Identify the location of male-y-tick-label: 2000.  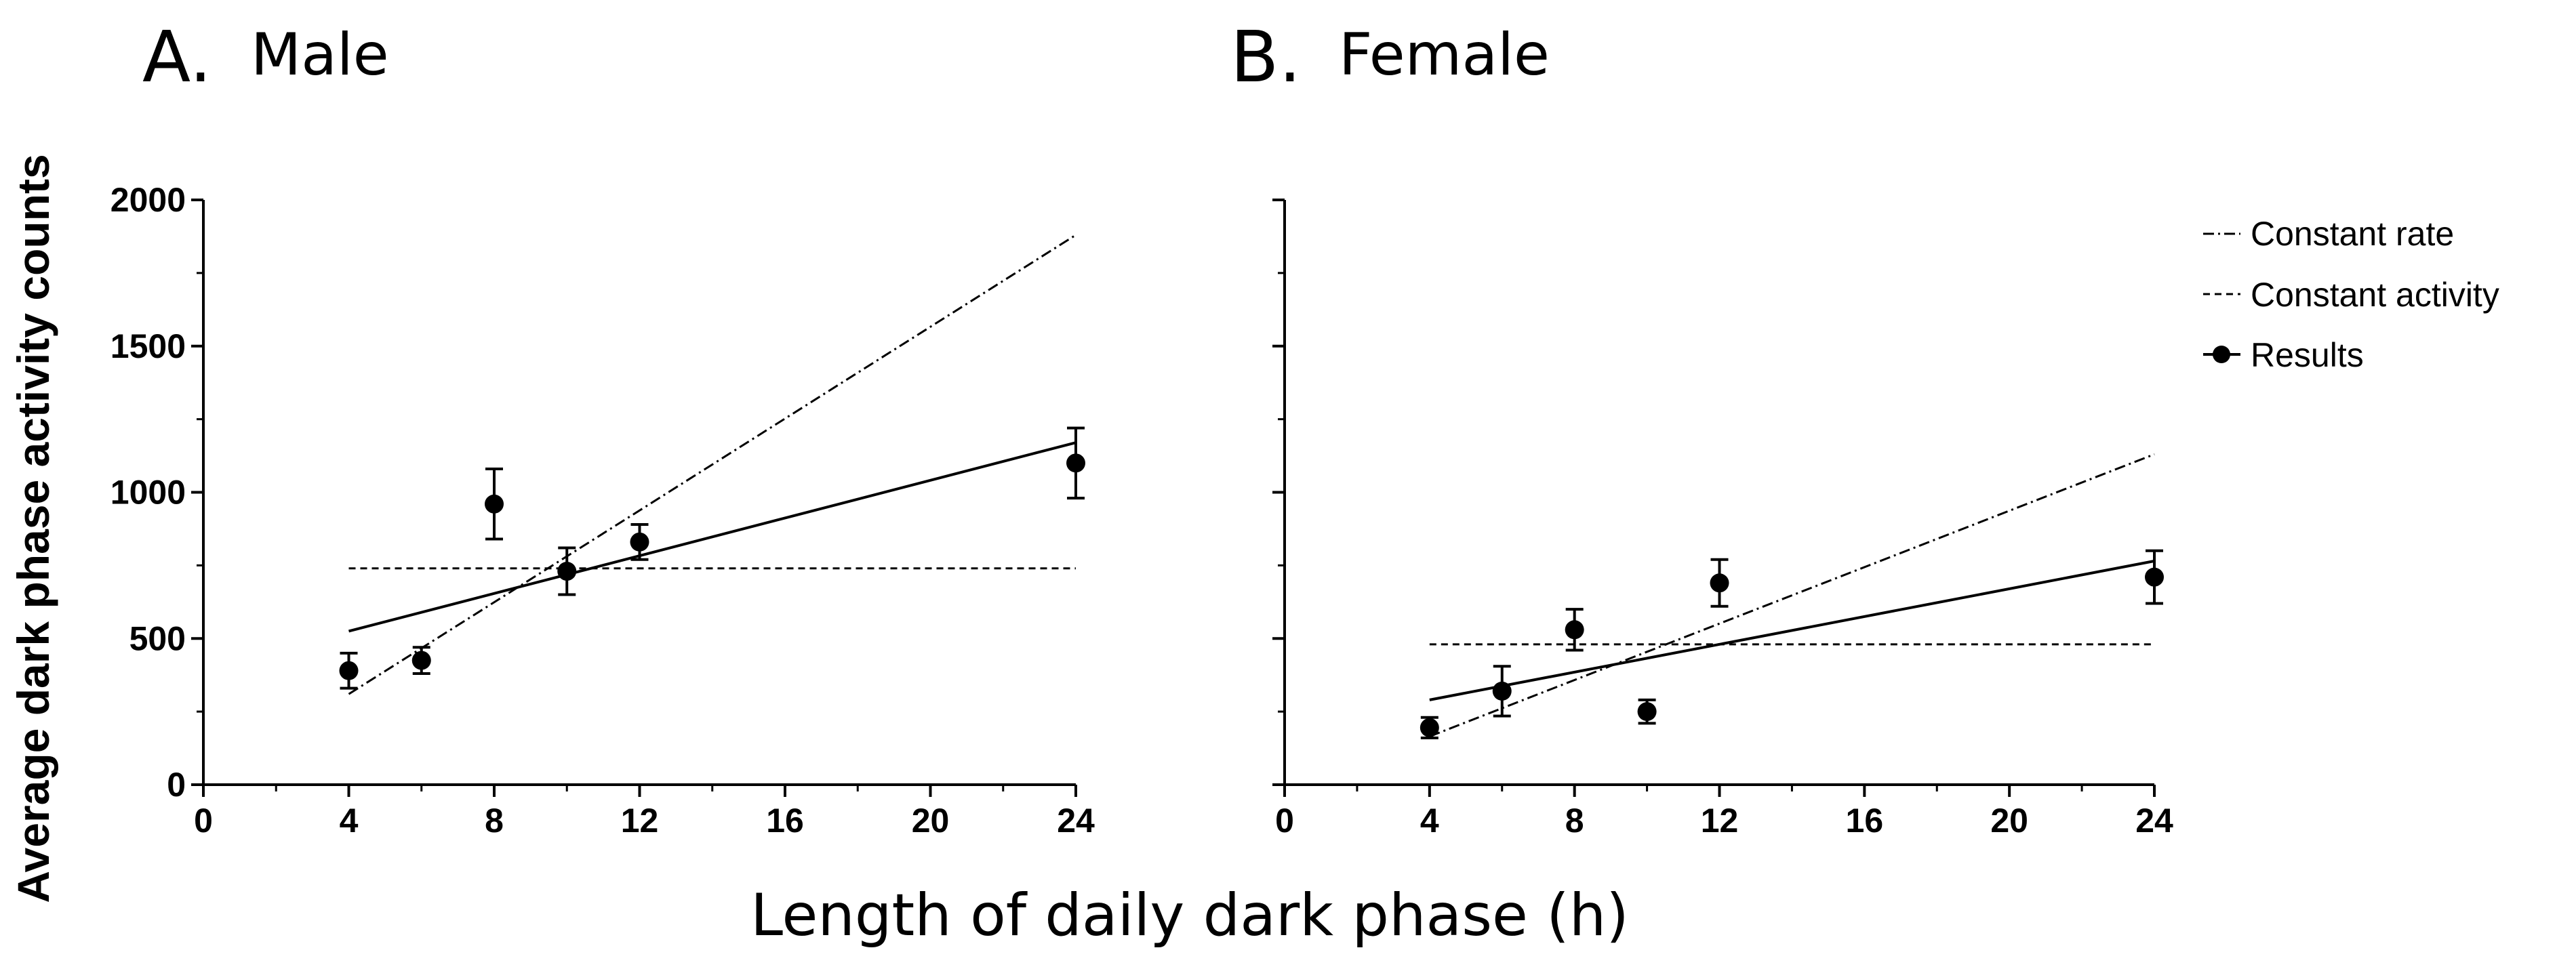
(148, 200).